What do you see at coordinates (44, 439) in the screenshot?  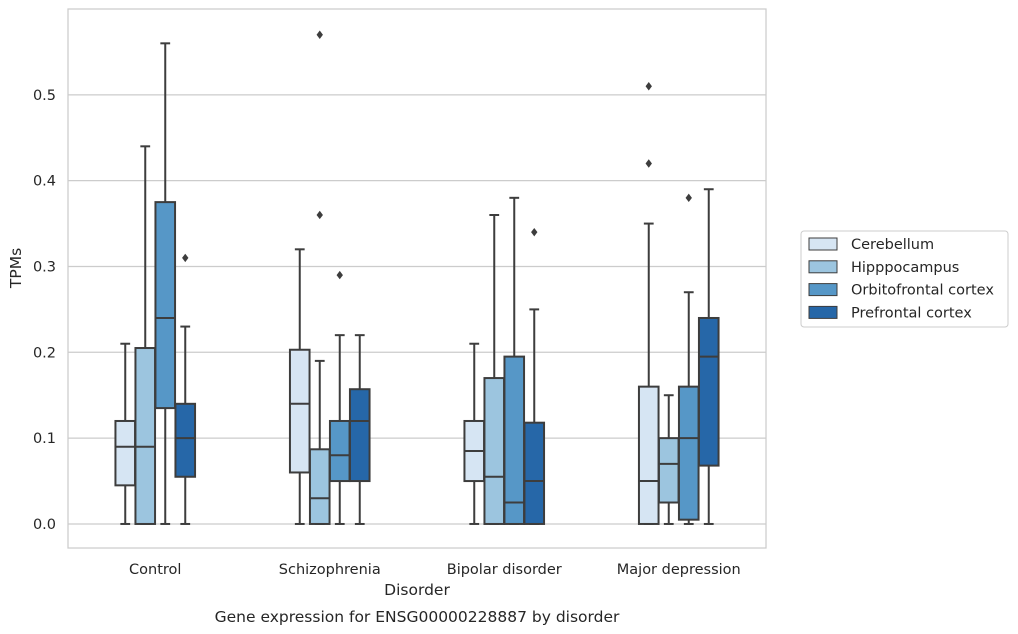 I see `y-tick-label: 0.1` at bounding box center [44, 439].